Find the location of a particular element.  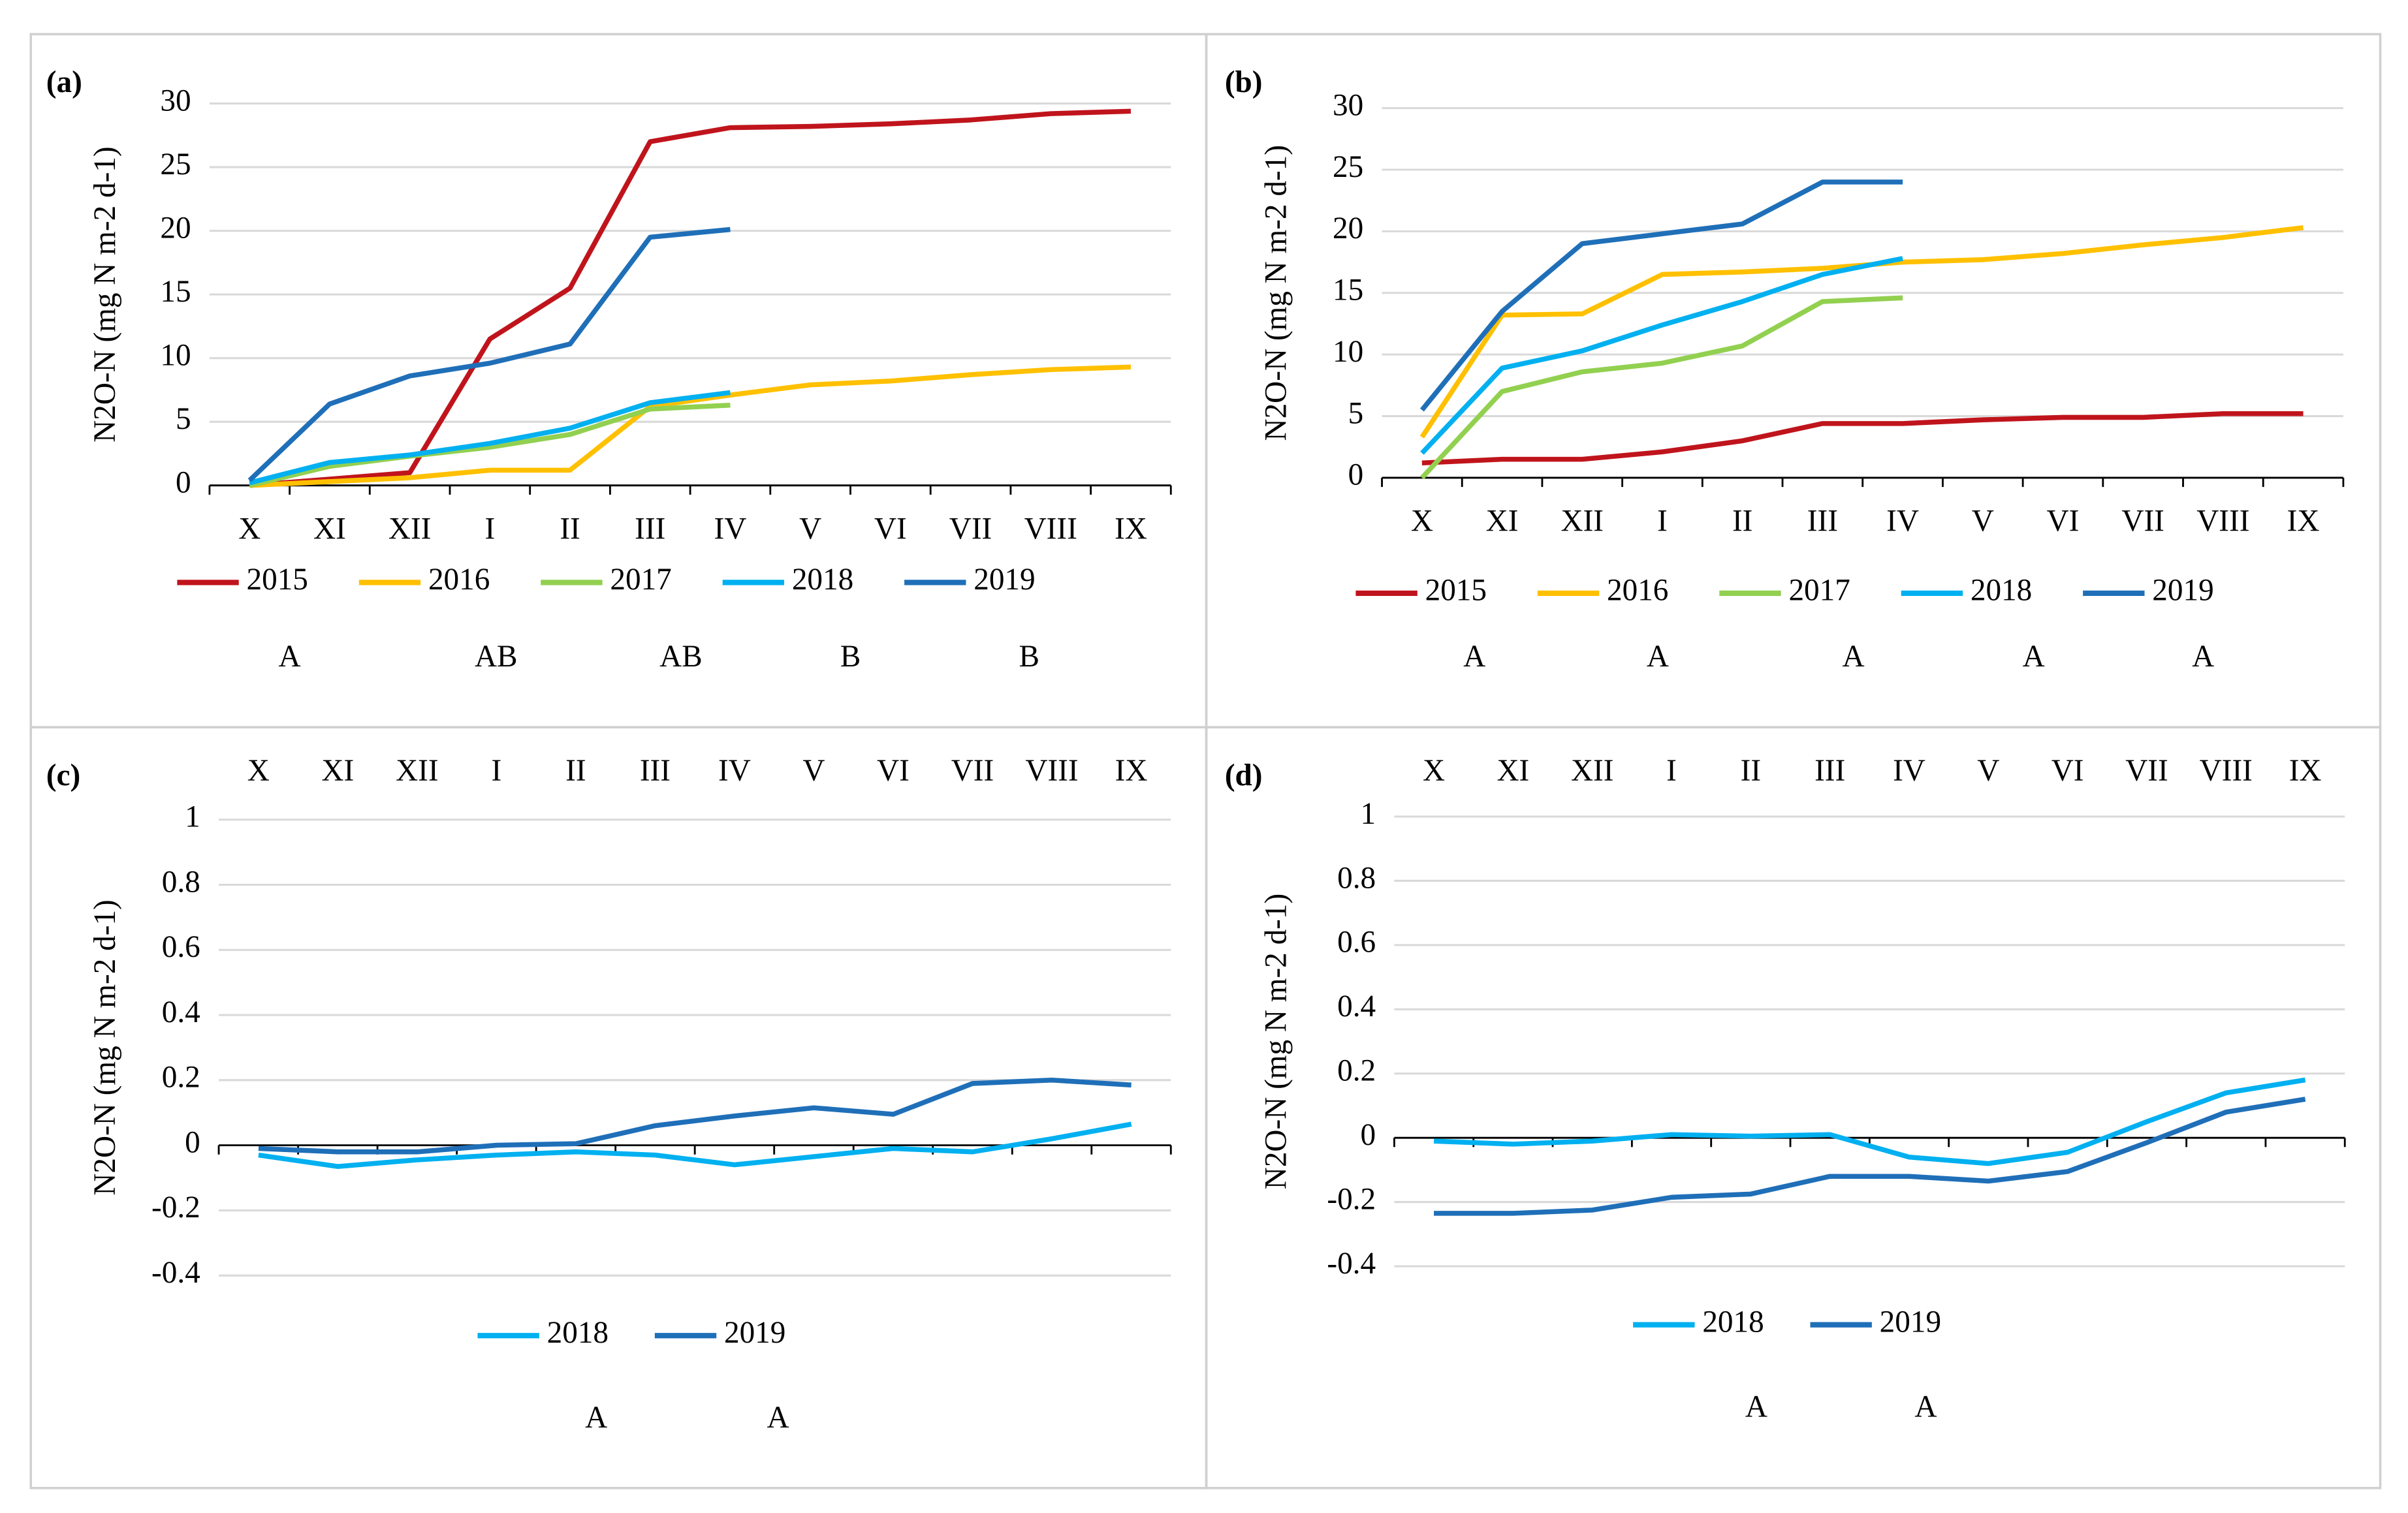

y-tick-label: 0.4 is located at coordinates (1356, 1006).